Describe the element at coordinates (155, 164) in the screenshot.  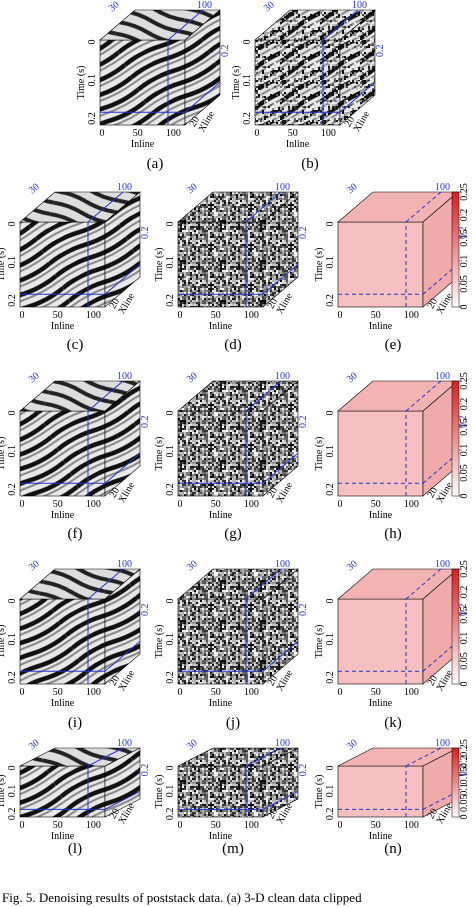
I see `panel-label: (a)` at that location.